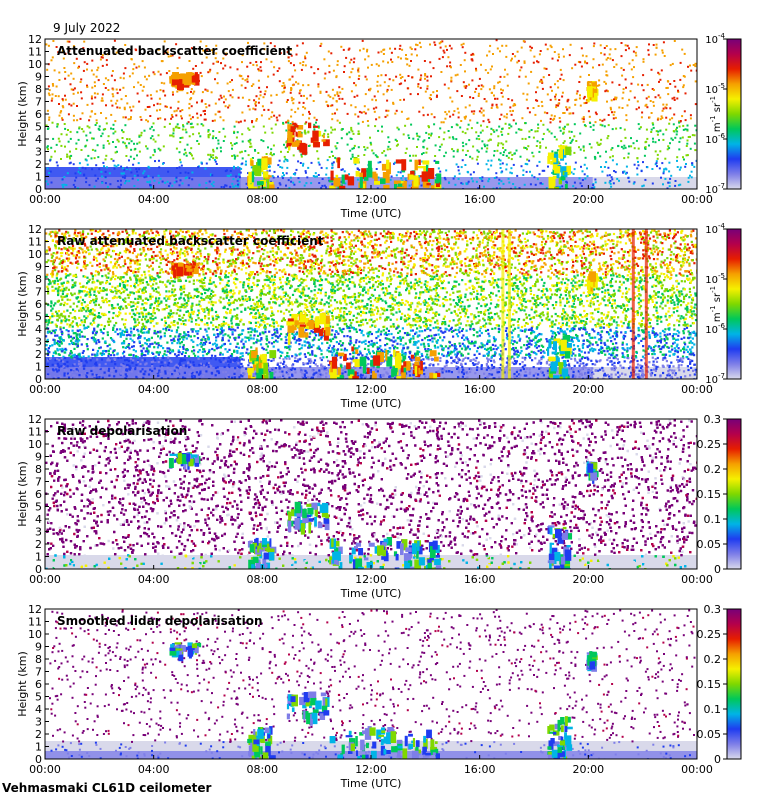 The image size is (780, 800). I want to click on colorbar-tick-label: 10-7, so click(715, 189).